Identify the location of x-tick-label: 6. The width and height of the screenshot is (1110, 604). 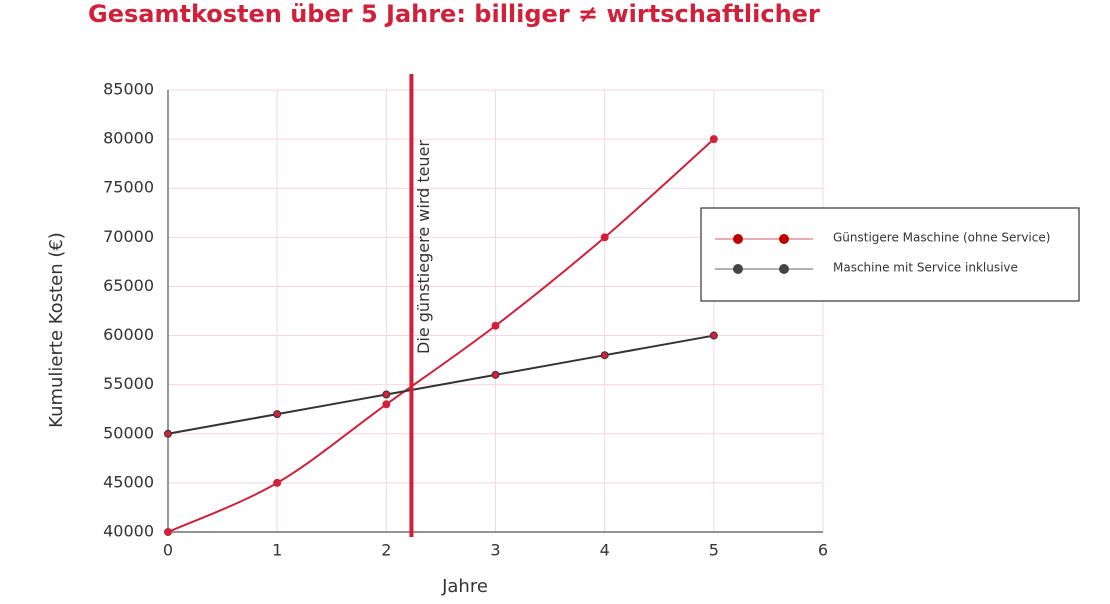
(823, 550).